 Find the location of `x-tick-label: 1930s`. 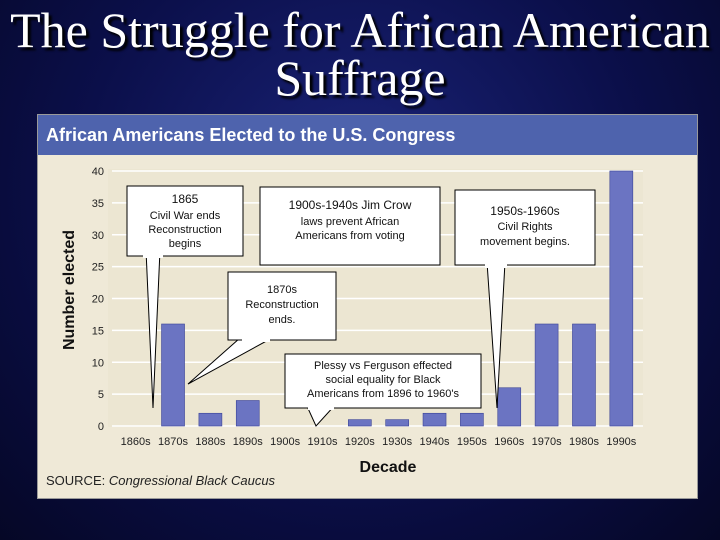

x-tick-label: 1930s is located at coordinates (397, 442).